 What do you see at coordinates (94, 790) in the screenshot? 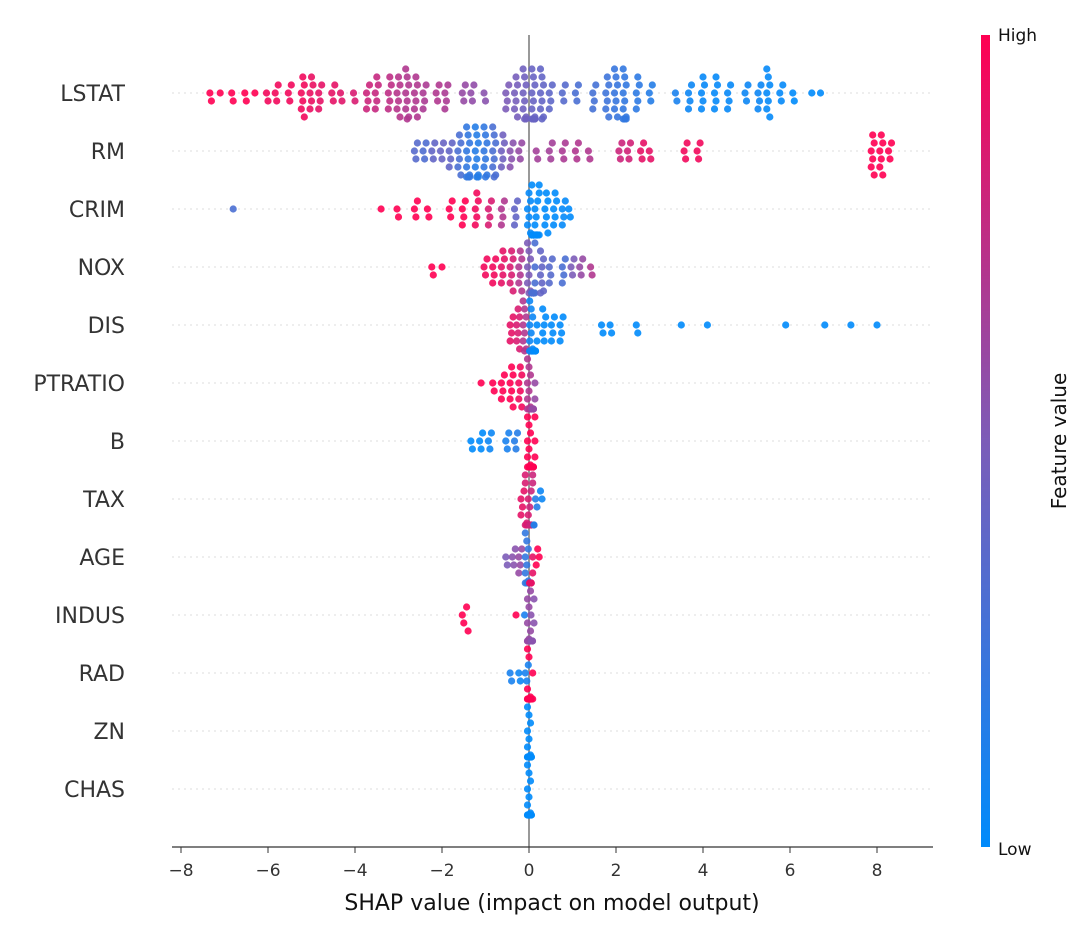
I see `feature-label: CHAS` at bounding box center [94, 790].